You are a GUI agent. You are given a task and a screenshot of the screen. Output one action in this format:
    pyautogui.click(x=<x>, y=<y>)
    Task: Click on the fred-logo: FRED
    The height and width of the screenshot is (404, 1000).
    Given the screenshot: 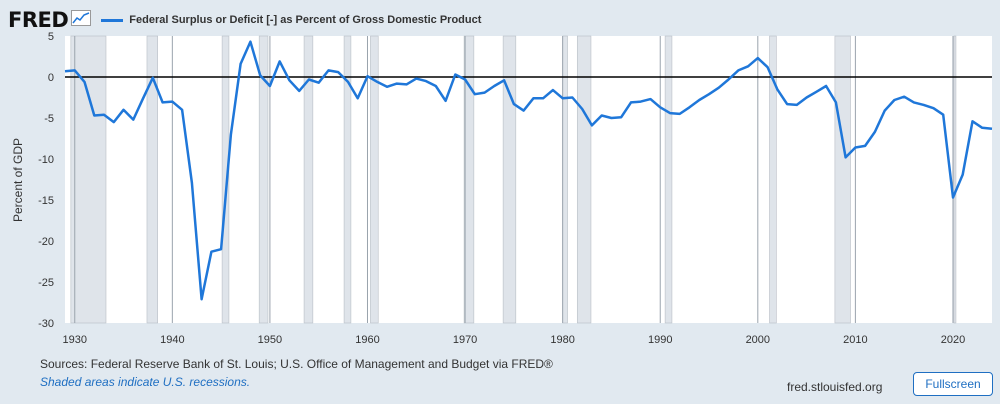 What is the action you would take?
    pyautogui.click(x=38, y=20)
    